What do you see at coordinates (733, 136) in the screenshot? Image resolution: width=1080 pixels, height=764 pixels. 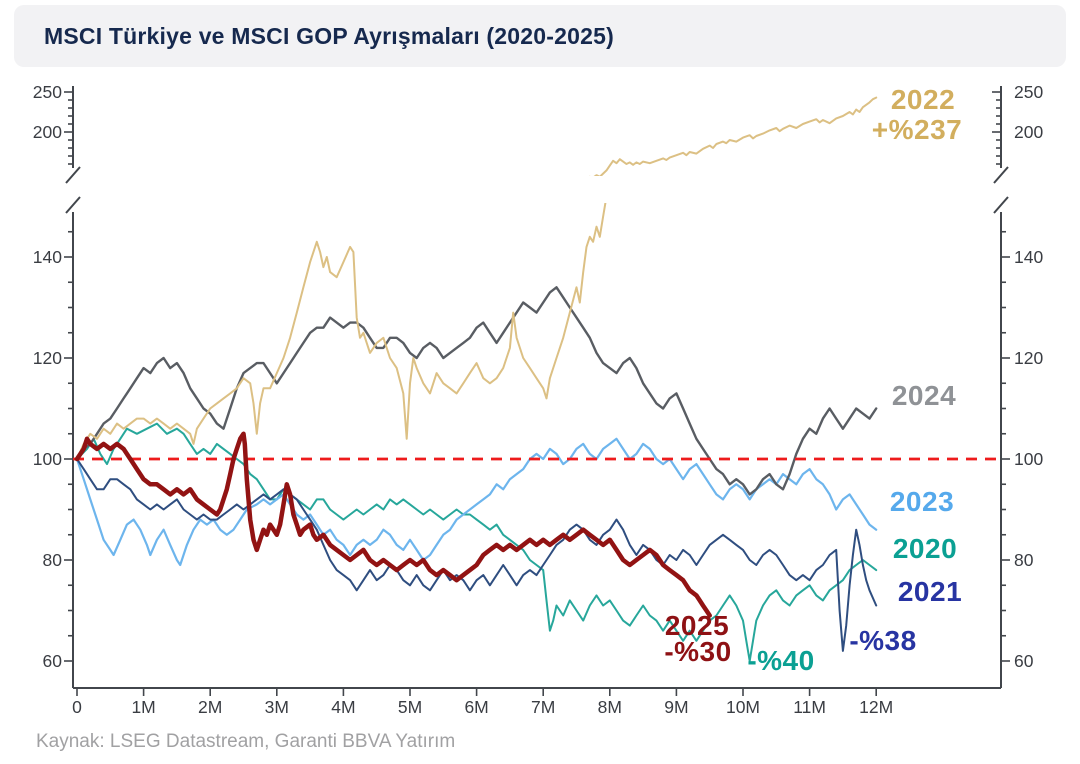 I see `series-line-2022-upper-band` at bounding box center [733, 136].